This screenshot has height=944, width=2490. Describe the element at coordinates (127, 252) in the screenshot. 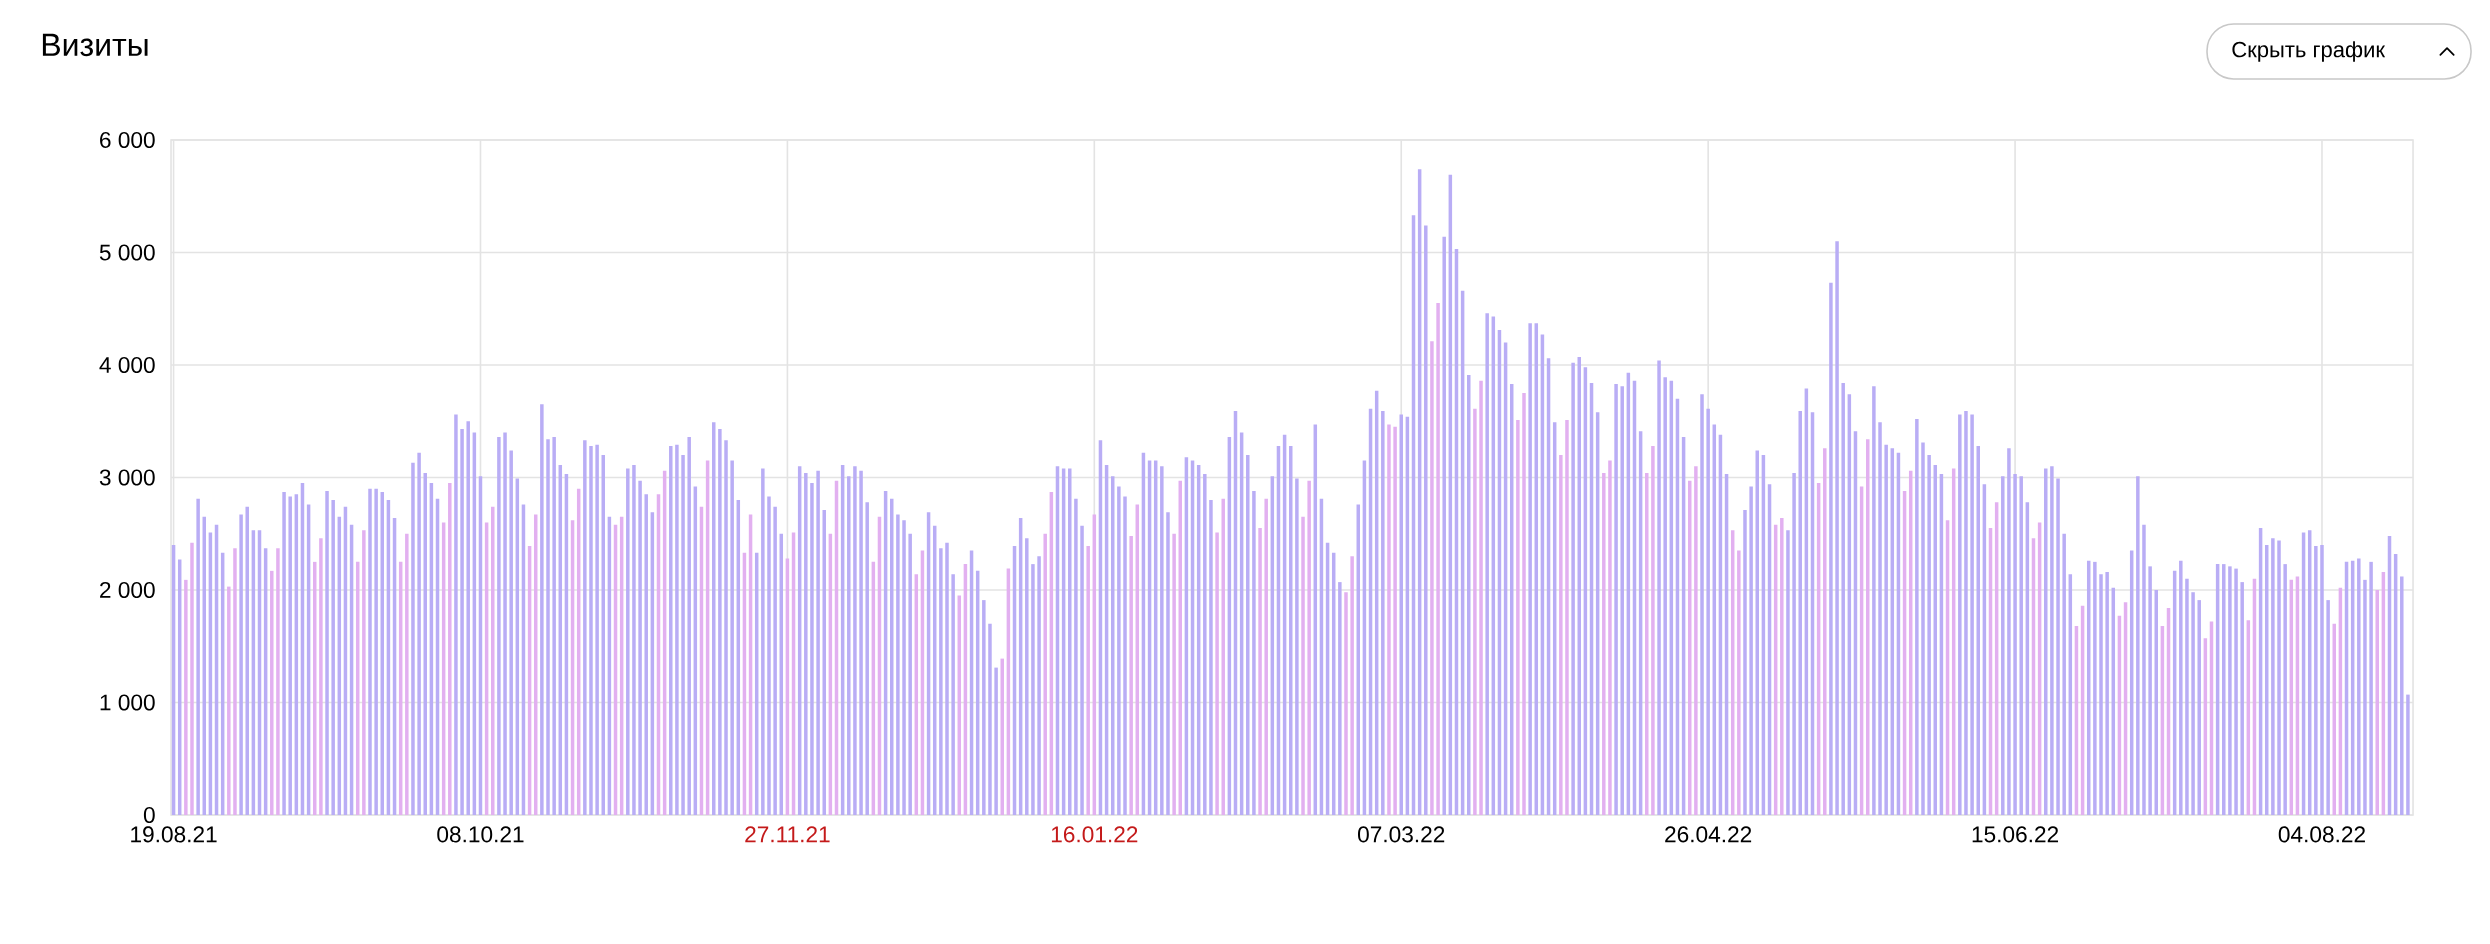

I see `y-tick-label: 5 000` at that location.